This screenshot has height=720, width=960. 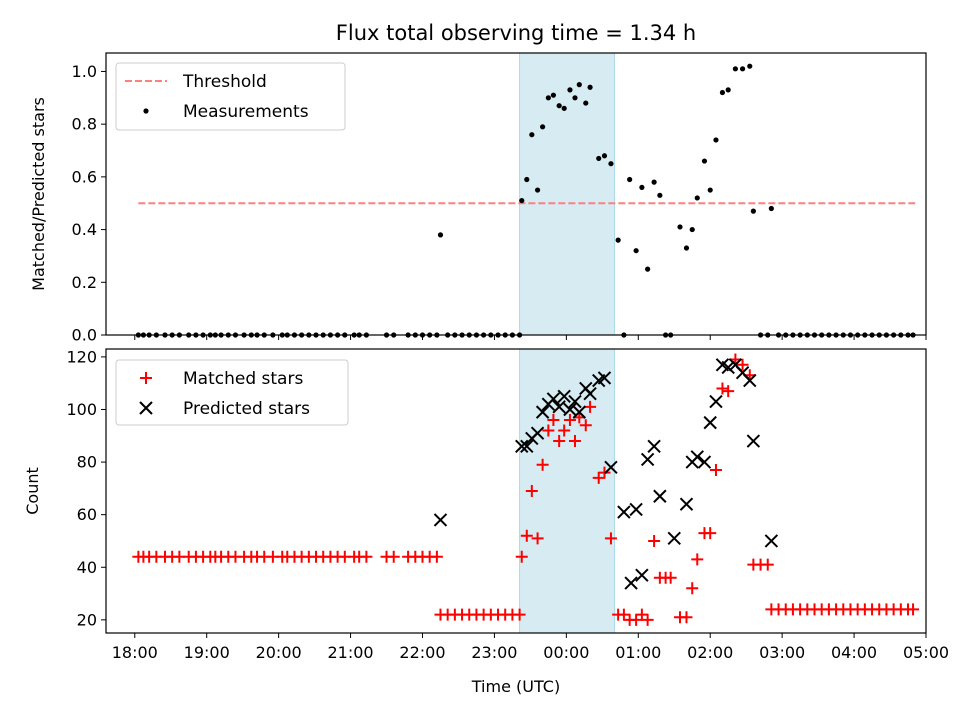 I want to click on legend-measurements-label: Measurements, so click(x=246, y=112).